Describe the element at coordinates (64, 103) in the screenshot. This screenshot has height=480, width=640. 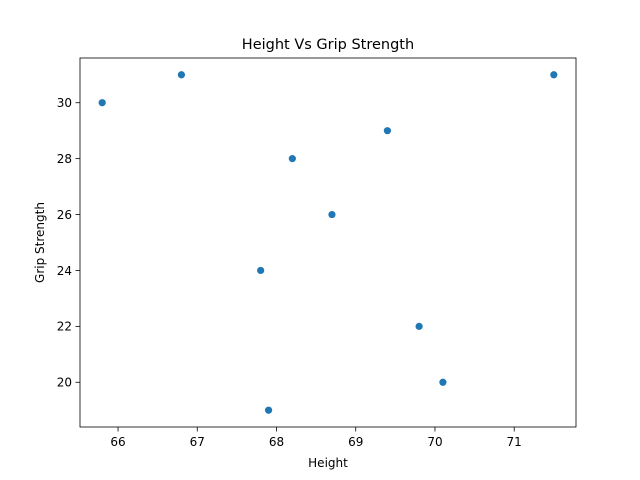
I see `y-tick-label: 30` at that location.